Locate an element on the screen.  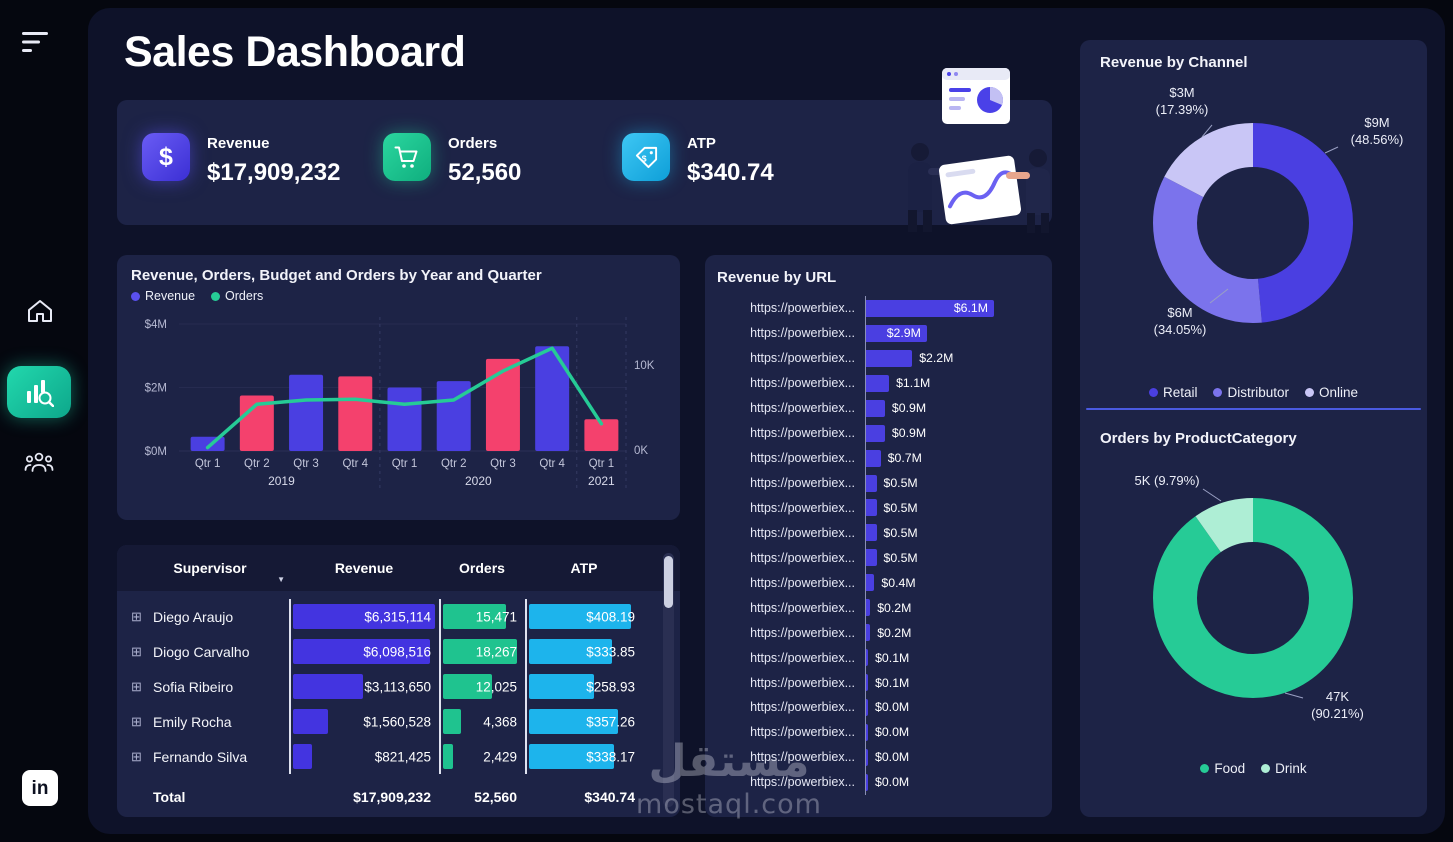
table-row: ⊞ Emily Rocha $1,560,528 4,368 $357.26 is located at coordinates (398, 721).